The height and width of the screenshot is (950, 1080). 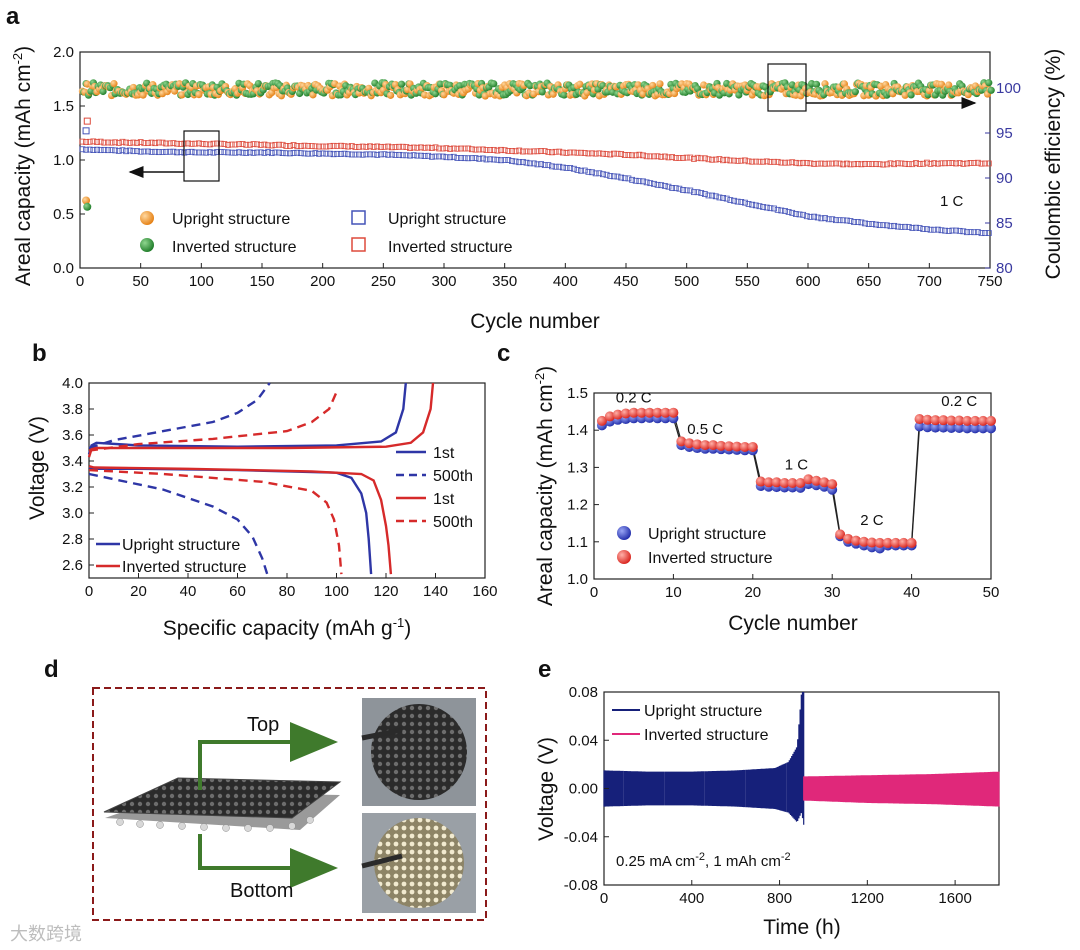 What do you see at coordinates (138, 591) in the screenshot?
I see `x-tick-label: 20` at bounding box center [138, 591].